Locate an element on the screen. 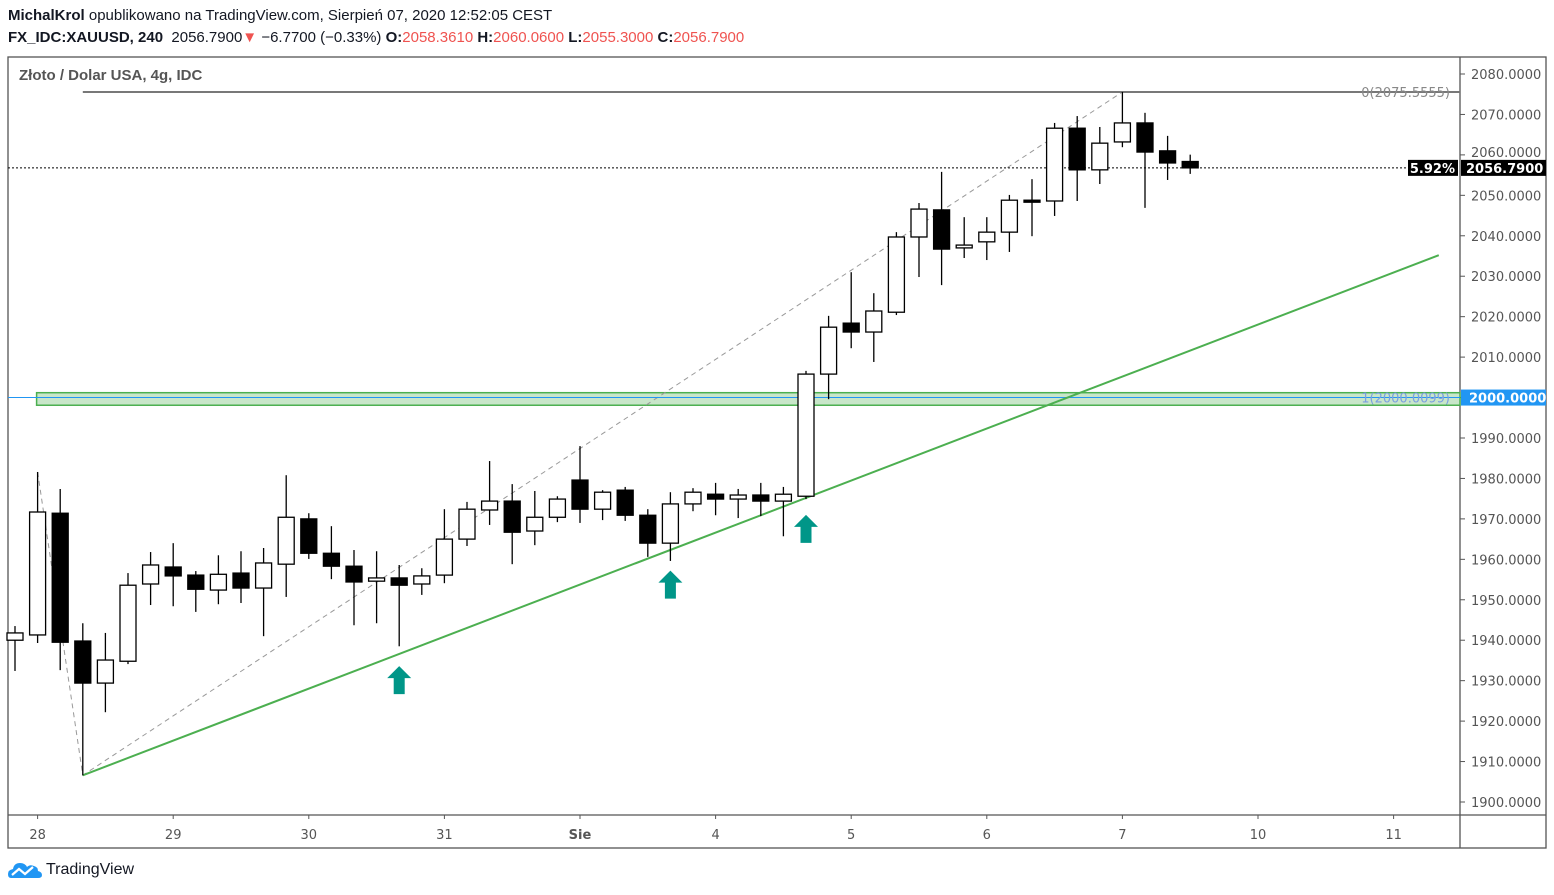  open-value: 2058.3610 is located at coordinates (438, 37).